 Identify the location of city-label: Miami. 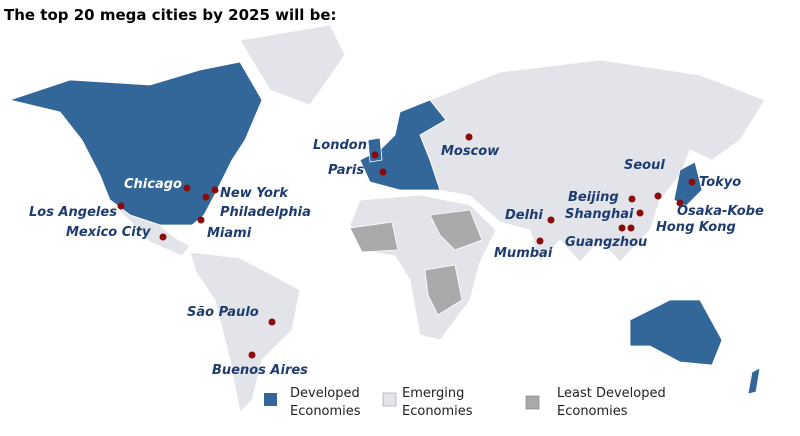
(229, 233).